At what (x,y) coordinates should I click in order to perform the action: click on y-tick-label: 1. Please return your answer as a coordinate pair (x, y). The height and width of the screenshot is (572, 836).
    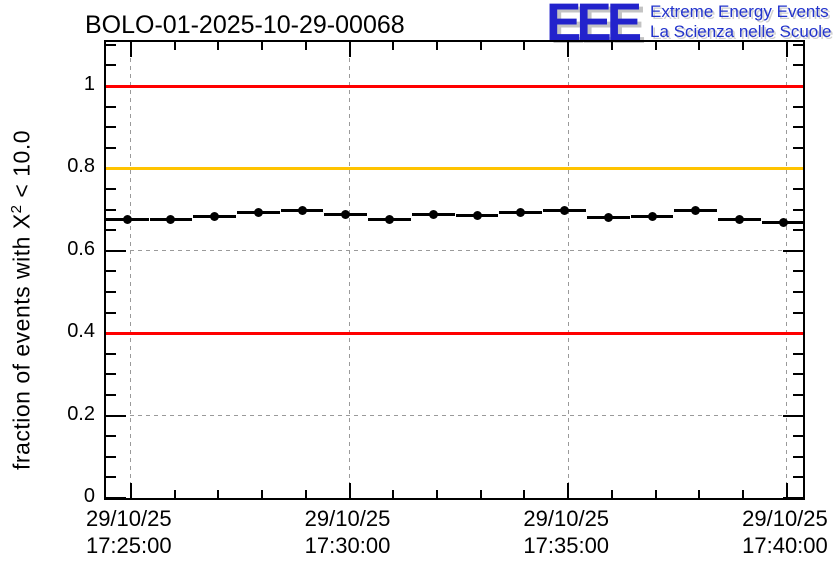
    Looking at the image, I should click on (89, 84).